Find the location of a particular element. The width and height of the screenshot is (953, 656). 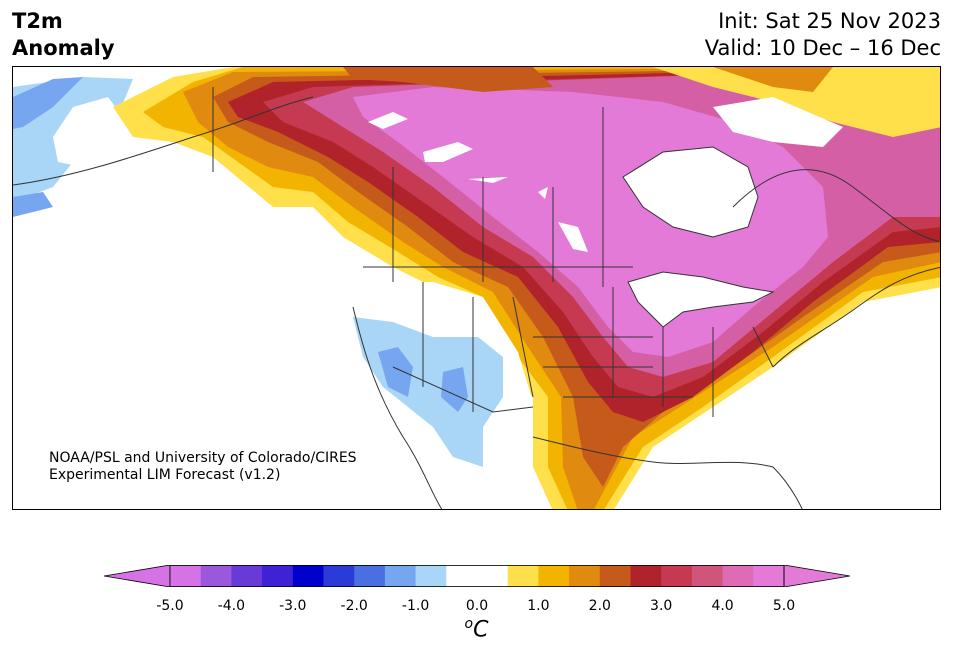

region-blue-alaska is located at coordinates (48, 103).